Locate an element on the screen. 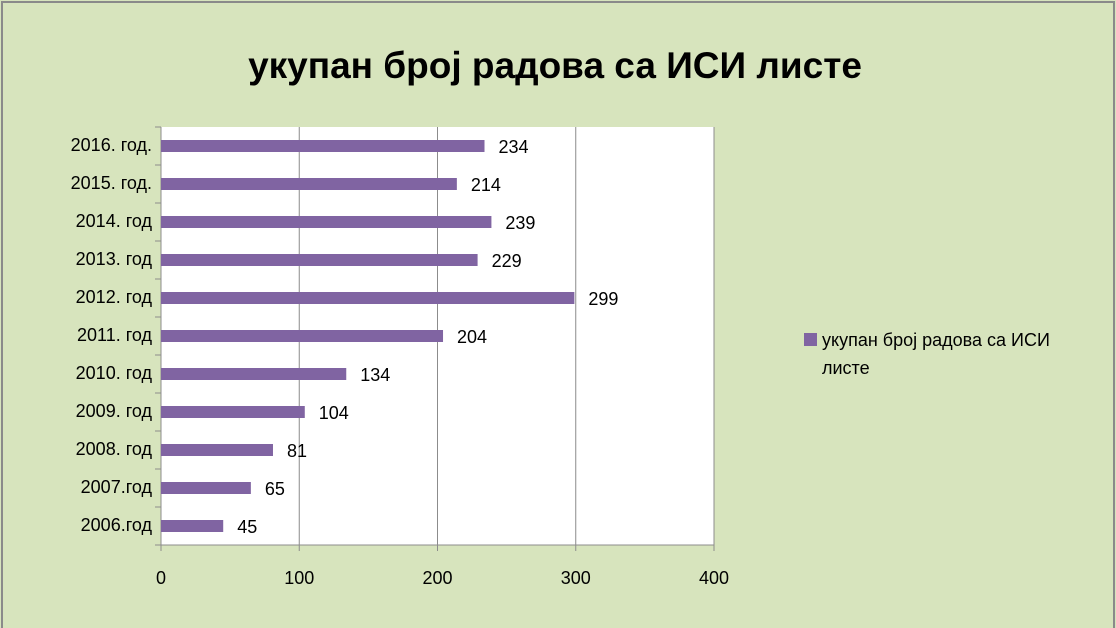 The image size is (1116, 628). data-label: 204 is located at coordinates (472, 337).